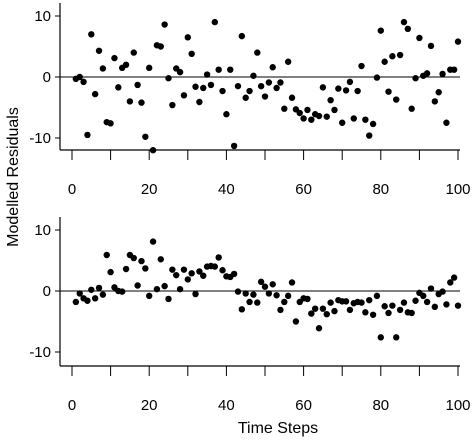 The image size is (474, 443). What do you see at coordinates (380, 189) in the screenshot?
I see `top-x-tick-label: 80` at bounding box center [380, 189].